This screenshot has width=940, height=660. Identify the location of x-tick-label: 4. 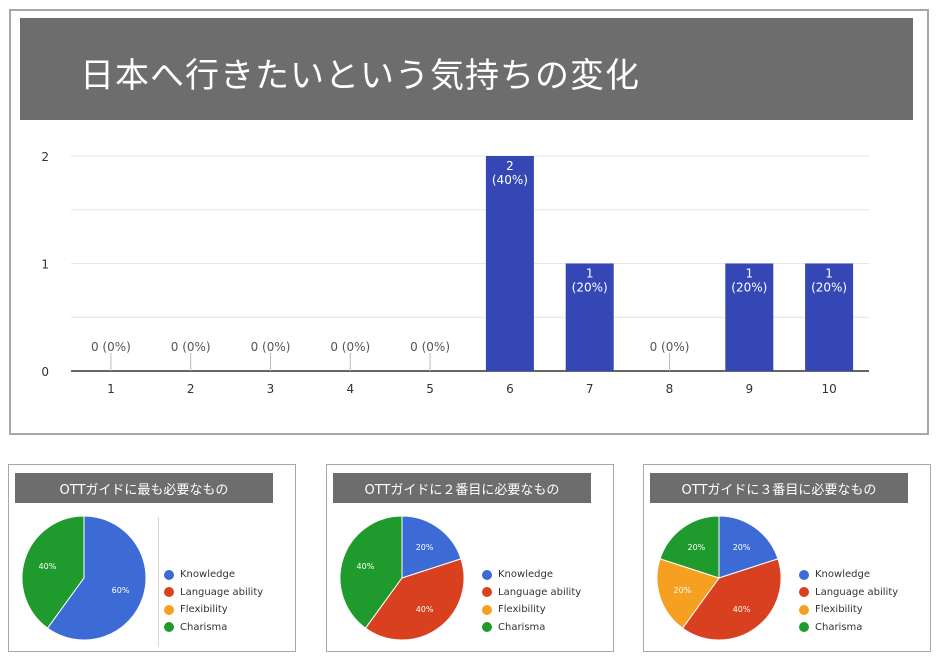
(350, 389).